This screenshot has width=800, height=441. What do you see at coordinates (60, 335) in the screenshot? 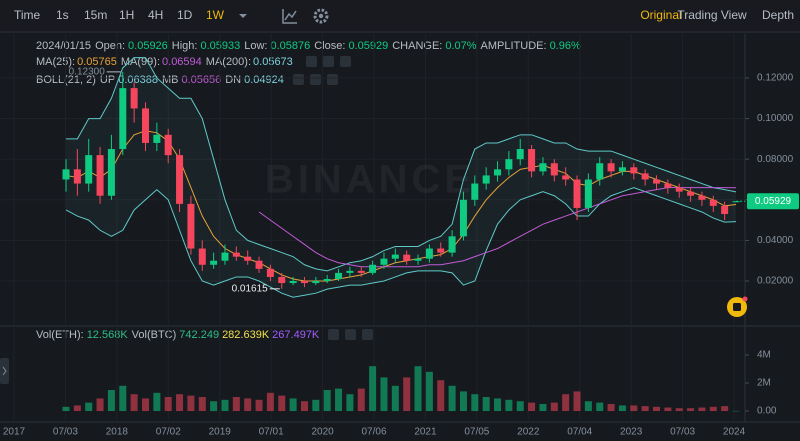
I see `vol-label: Vol(ETH):` at bounding box center [60, 335].